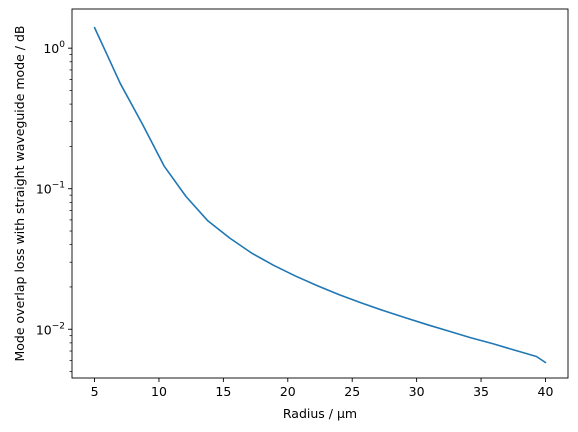 The image size is (578, 432). What do you see at coordinates (50, 189) in the screenshot?
I see `y-tick-label: 10⁻¹` at bounding box center [50, 189].